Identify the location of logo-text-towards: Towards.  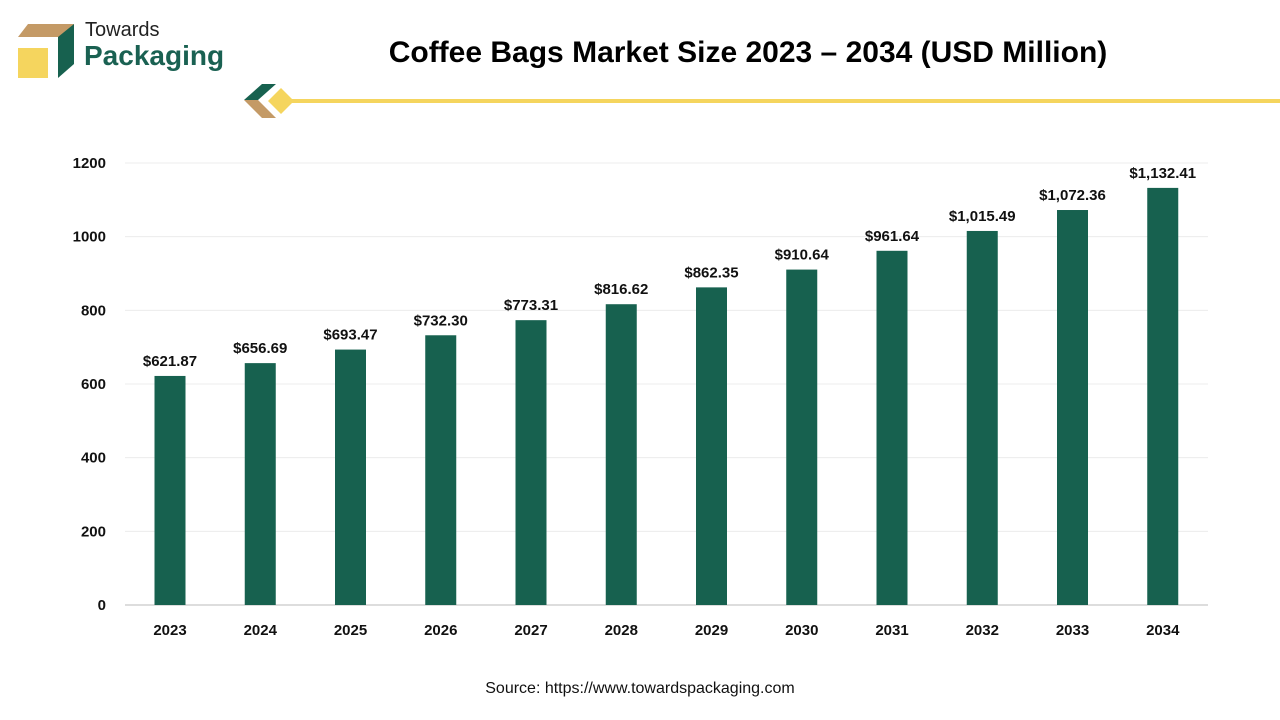
(122, 30).